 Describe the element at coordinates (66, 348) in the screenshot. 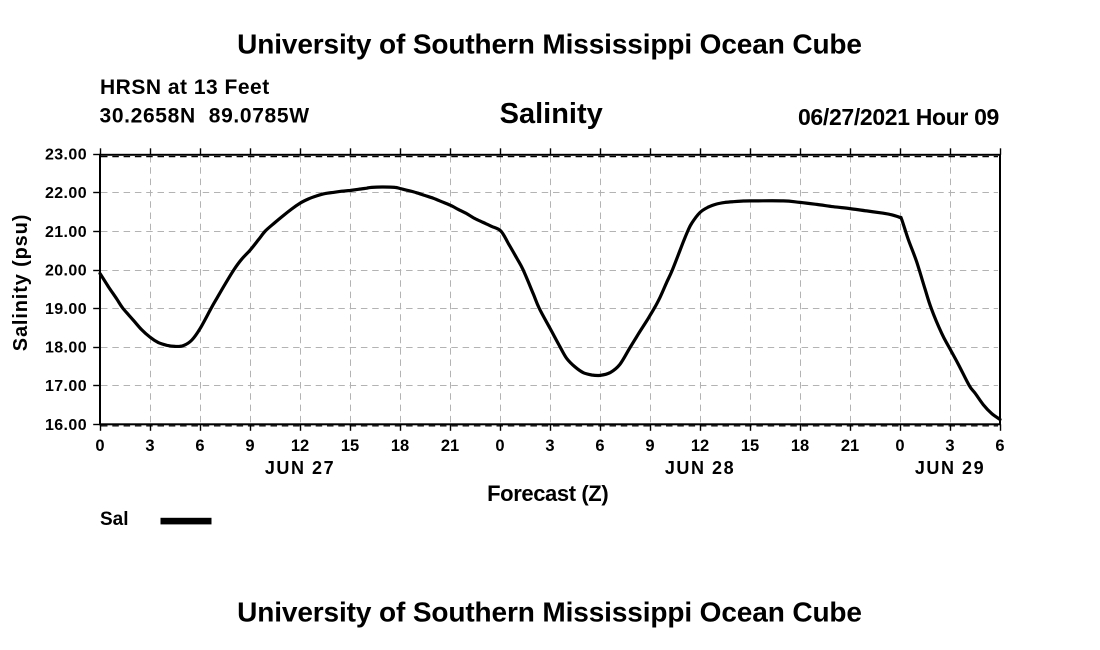

I see `svg-text: 18.00` at that location.